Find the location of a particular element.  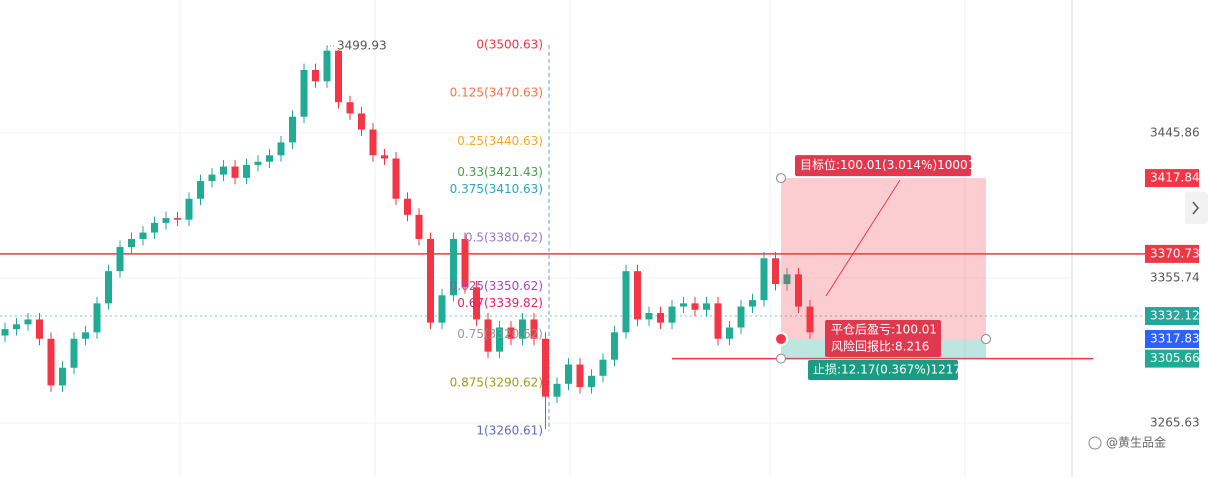

y-tick-label: 3355.74 is located at coordinates (1175, 278).